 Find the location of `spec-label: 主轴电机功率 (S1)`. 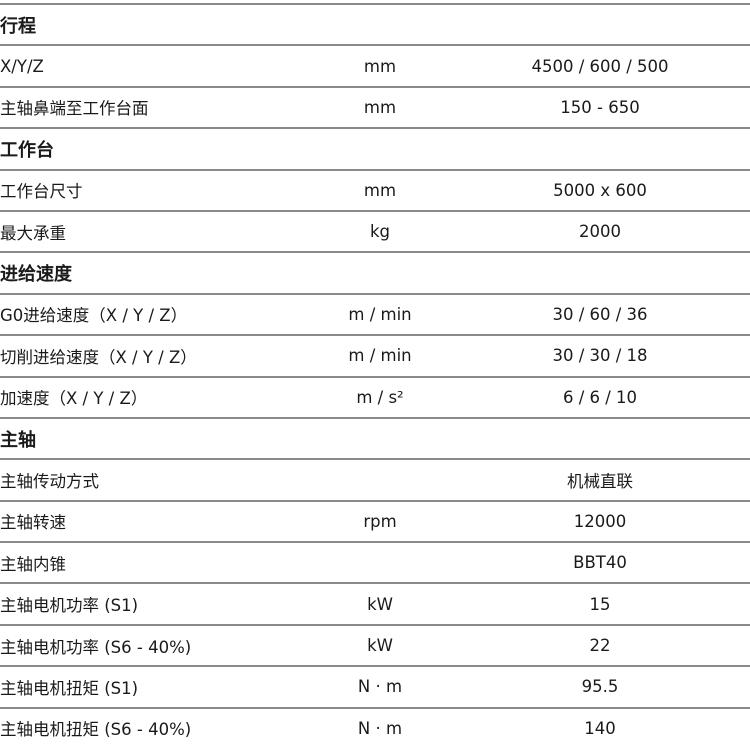

spec-label: 主轴电机功率 (S1) is located at coordinates (69, 606).